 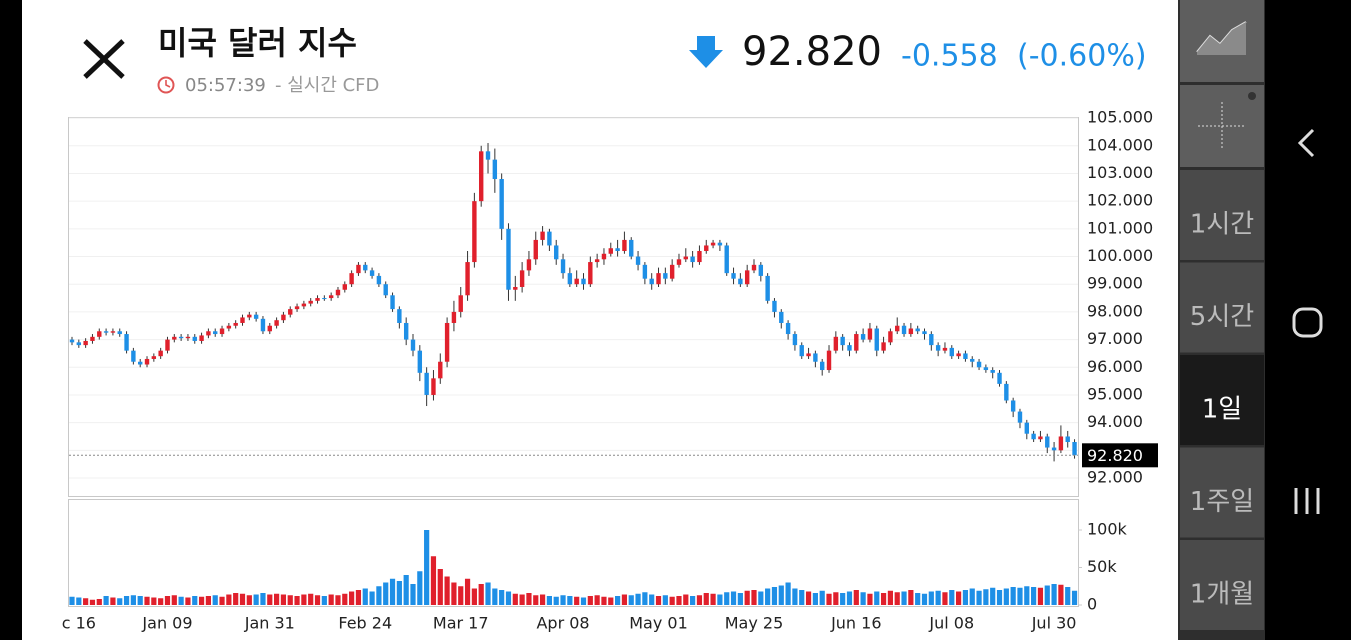 What do you see at coordinates (951, 623) in the screenshot?
I see `x-tick-label: Jul 08` at bounding box center [951, 623].